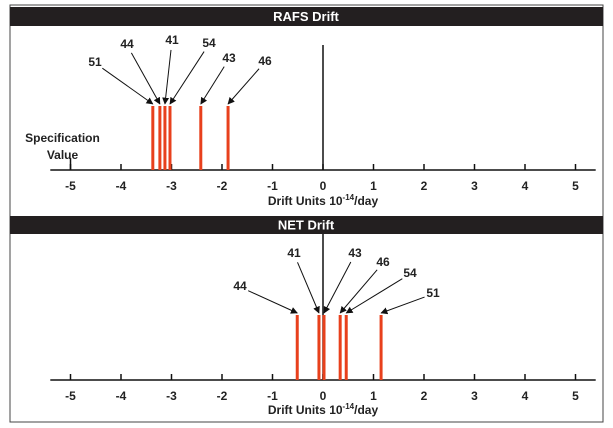  Describe the element at coordinates (63, 155) in the screenshot. I see `annotation: Value` at that location.